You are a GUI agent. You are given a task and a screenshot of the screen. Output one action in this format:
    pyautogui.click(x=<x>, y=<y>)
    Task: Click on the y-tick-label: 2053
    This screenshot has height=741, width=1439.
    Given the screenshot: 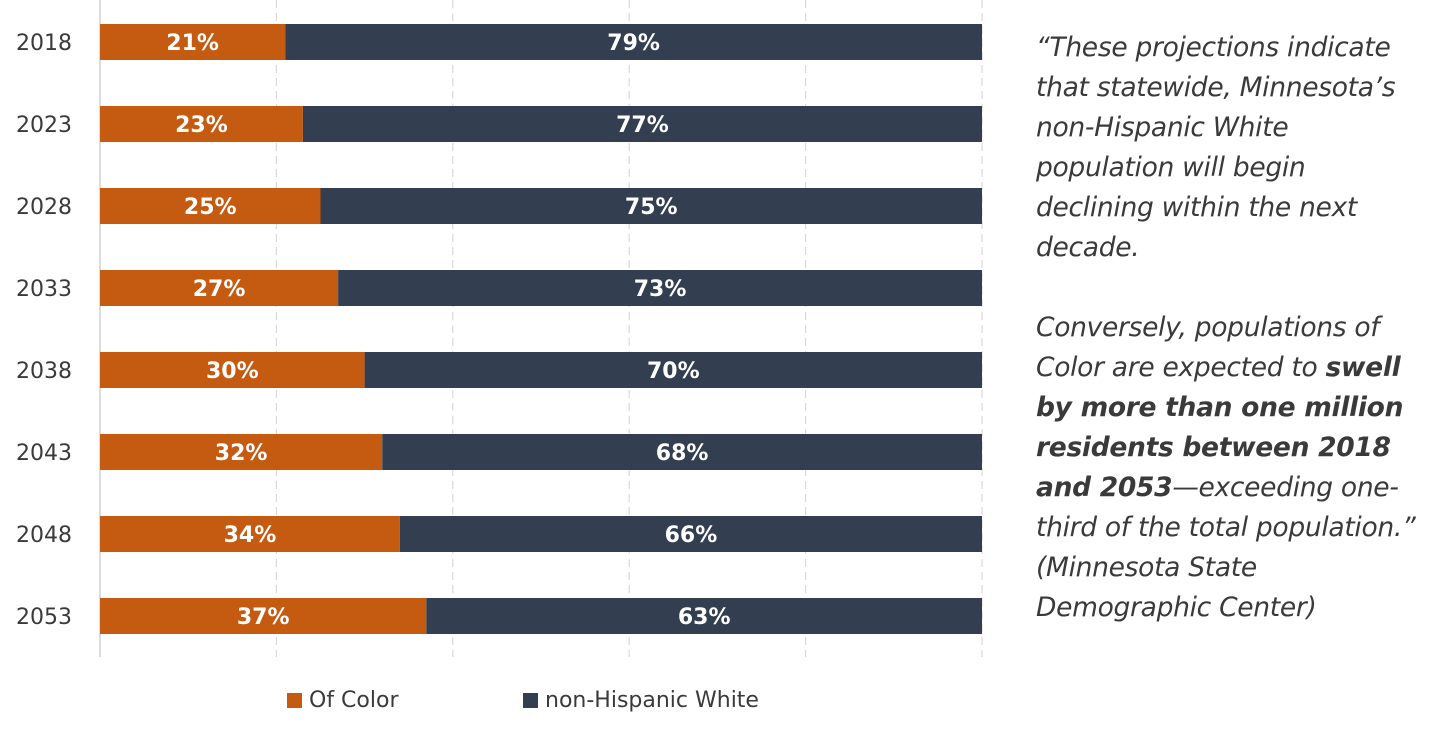 What is the action you would take?
    pyautogui.click(x=44, y=617)
    